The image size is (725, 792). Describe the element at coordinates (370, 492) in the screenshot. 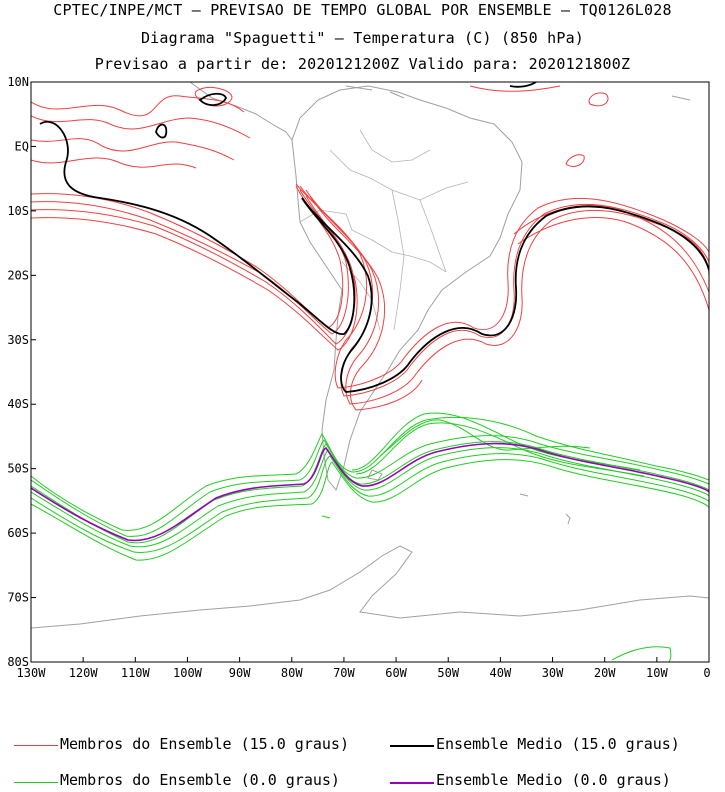

I see `mean-0-line` at that location.